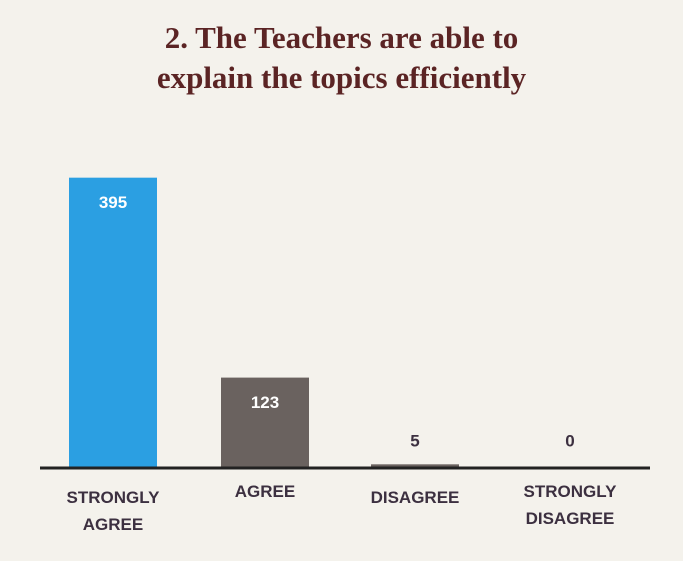 The height and width of the screenshot is (561, 683). I want to click on data-label: 123, so click(265, 402).